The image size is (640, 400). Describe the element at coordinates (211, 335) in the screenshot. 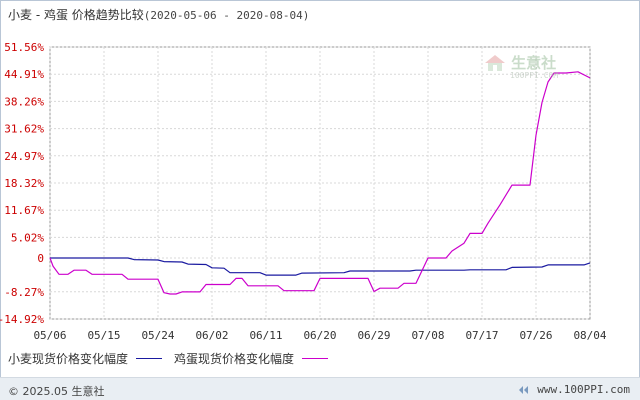

I see `x-tick-label: 06/02` at that location.